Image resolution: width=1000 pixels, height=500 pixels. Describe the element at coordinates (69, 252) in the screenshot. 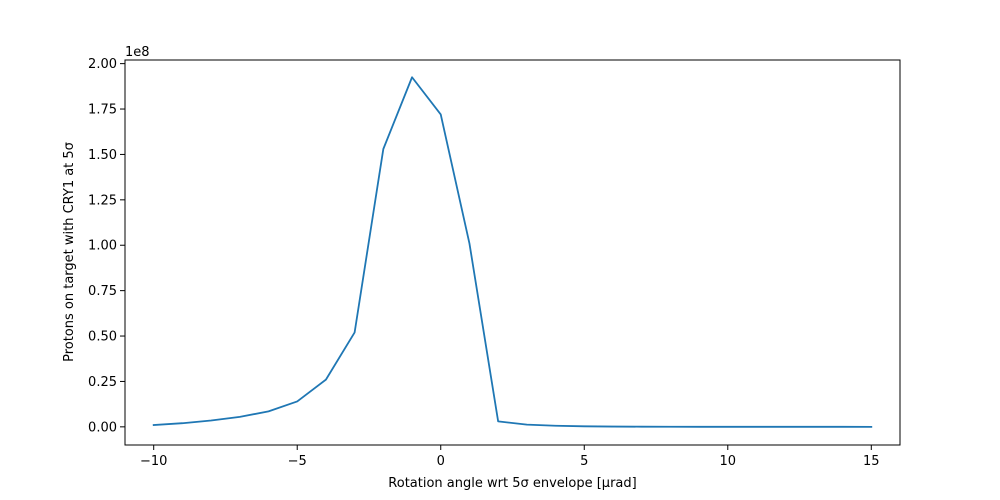

I see `y-axis-title: Protons on target with CRY1 at 5σ` at that location.